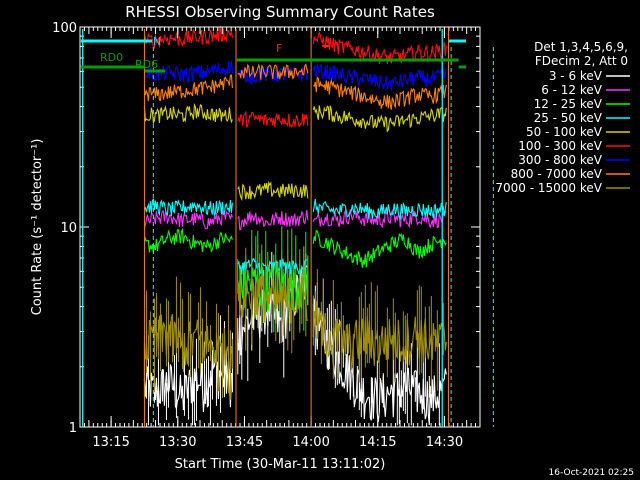 The height and width of the screenshot is (480, 640). What do you see at coordinates (568, 118) in the screenshot?
I see `legend-label-3: 25 - 50 keV` at bounding box center [568, 118].